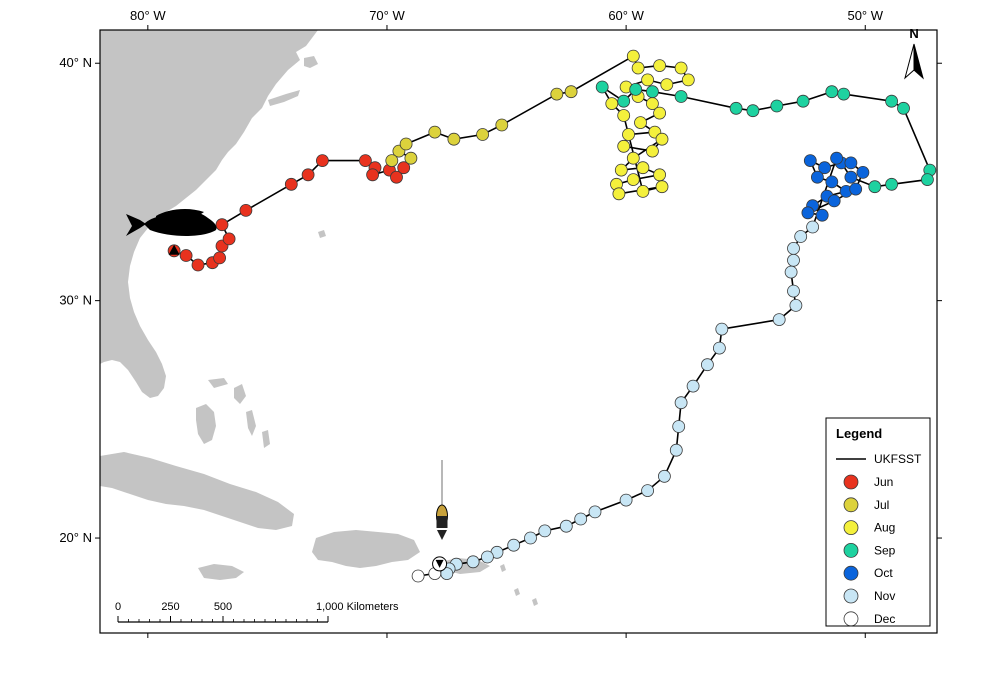 The width and height of the screenshot is (1000, 686). What do you see at coordinates (284, 98) in the screenshot?
I see `long-island` at bounding box center [284, 98].